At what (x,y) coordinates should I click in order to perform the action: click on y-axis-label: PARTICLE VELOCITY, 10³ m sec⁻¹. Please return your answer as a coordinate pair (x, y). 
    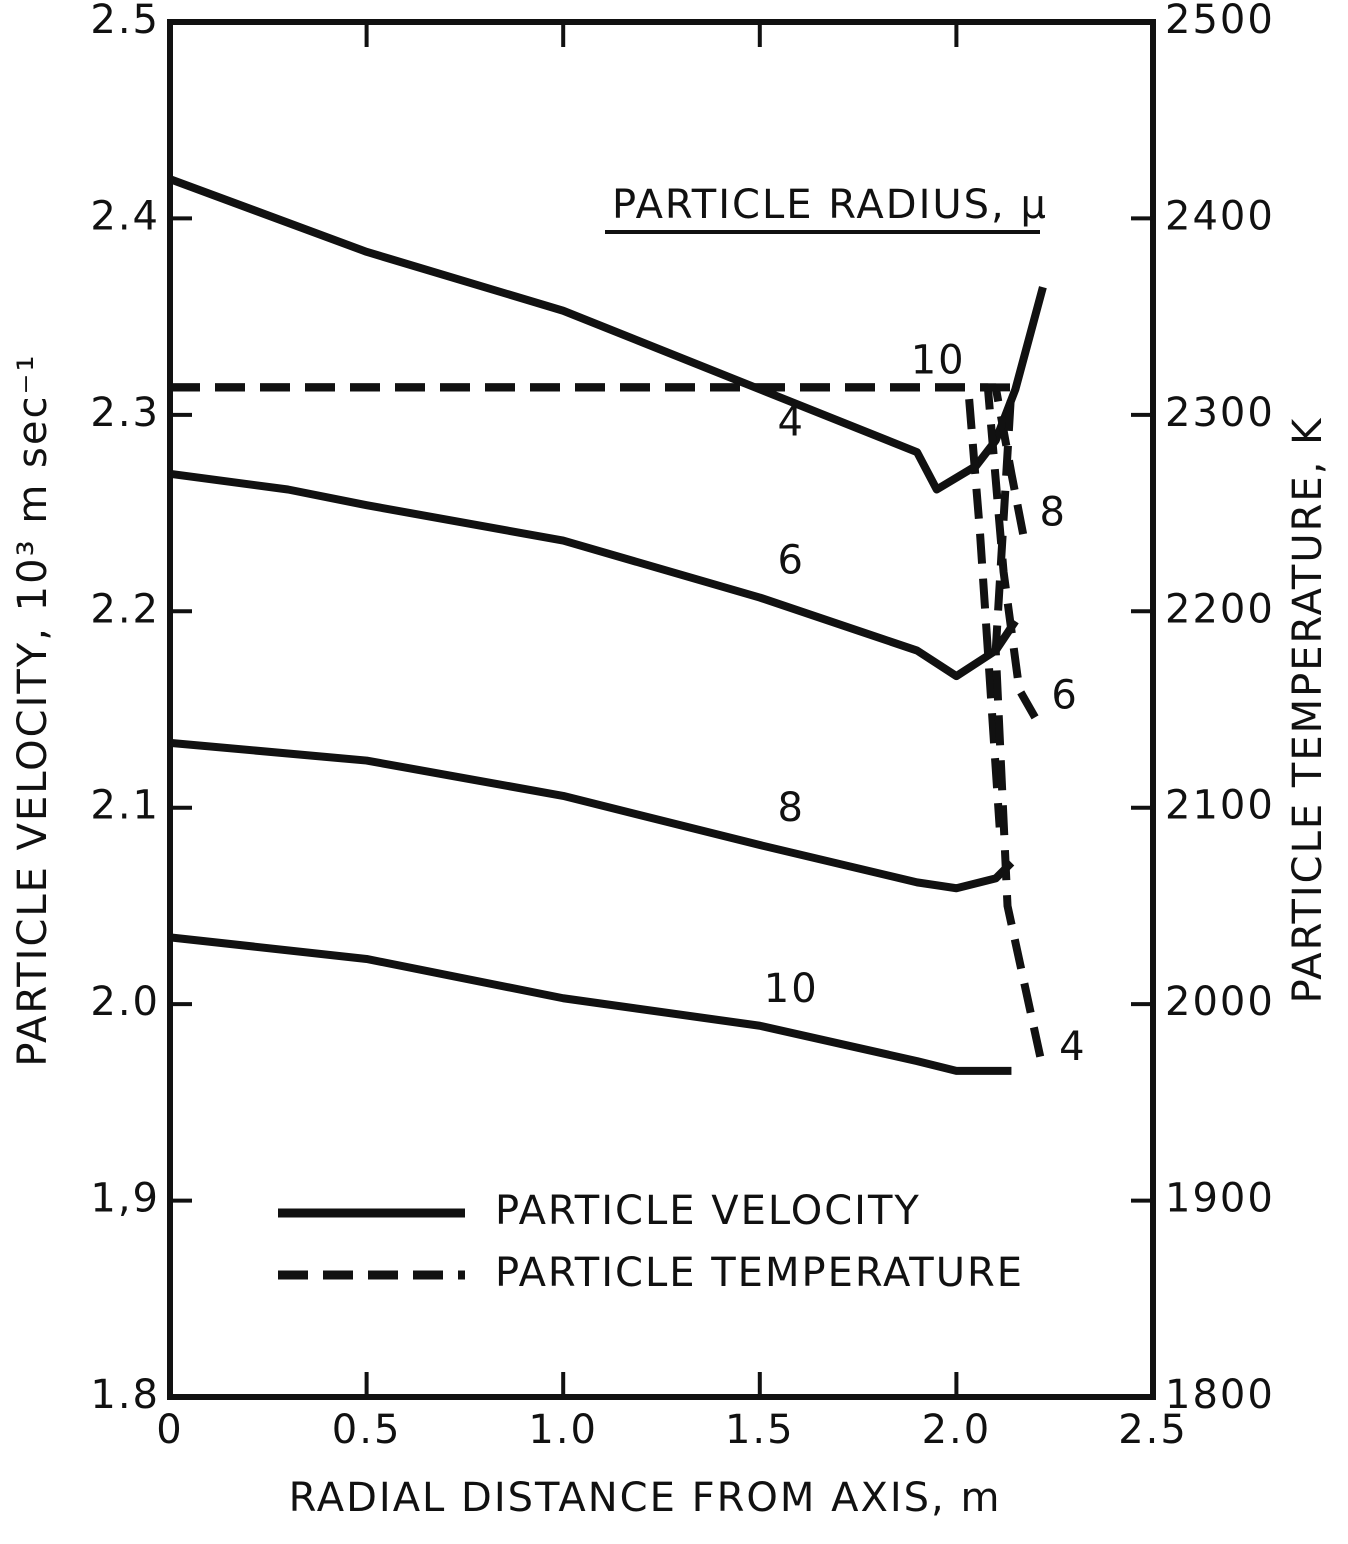
    Looking at the image, I should click on (33, 709).